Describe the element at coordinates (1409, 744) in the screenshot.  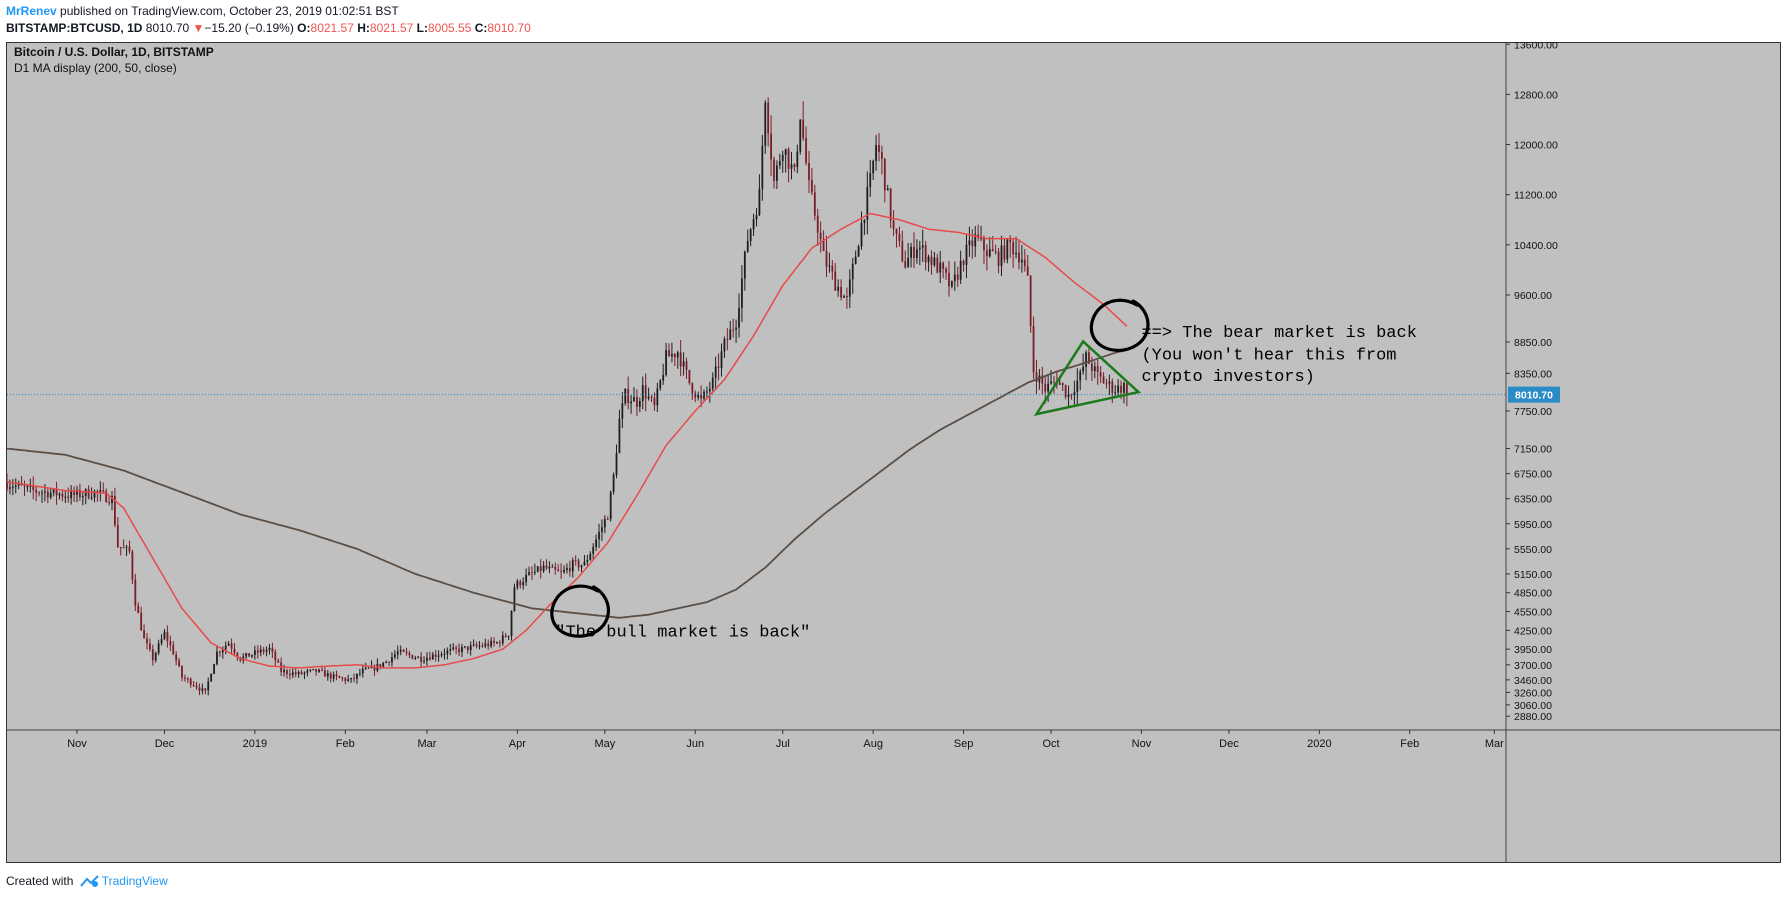
I see `x-tick-label: Feb` at that location.